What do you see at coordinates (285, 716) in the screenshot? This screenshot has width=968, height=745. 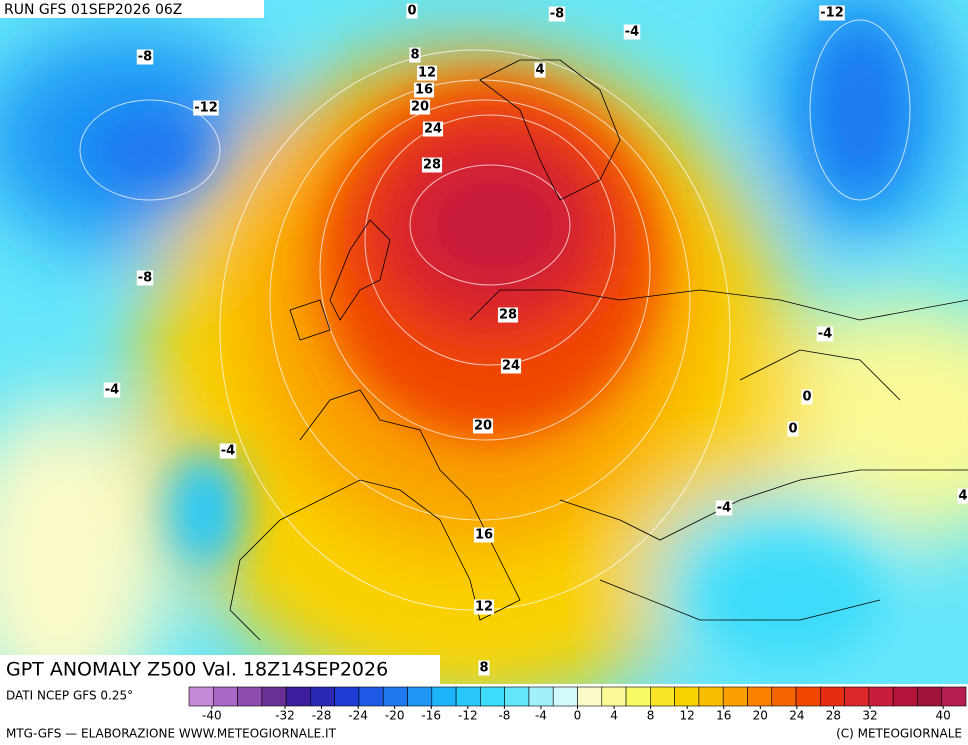 I see `colorbar-tick-label: -32` at bounding box center [285, 716].